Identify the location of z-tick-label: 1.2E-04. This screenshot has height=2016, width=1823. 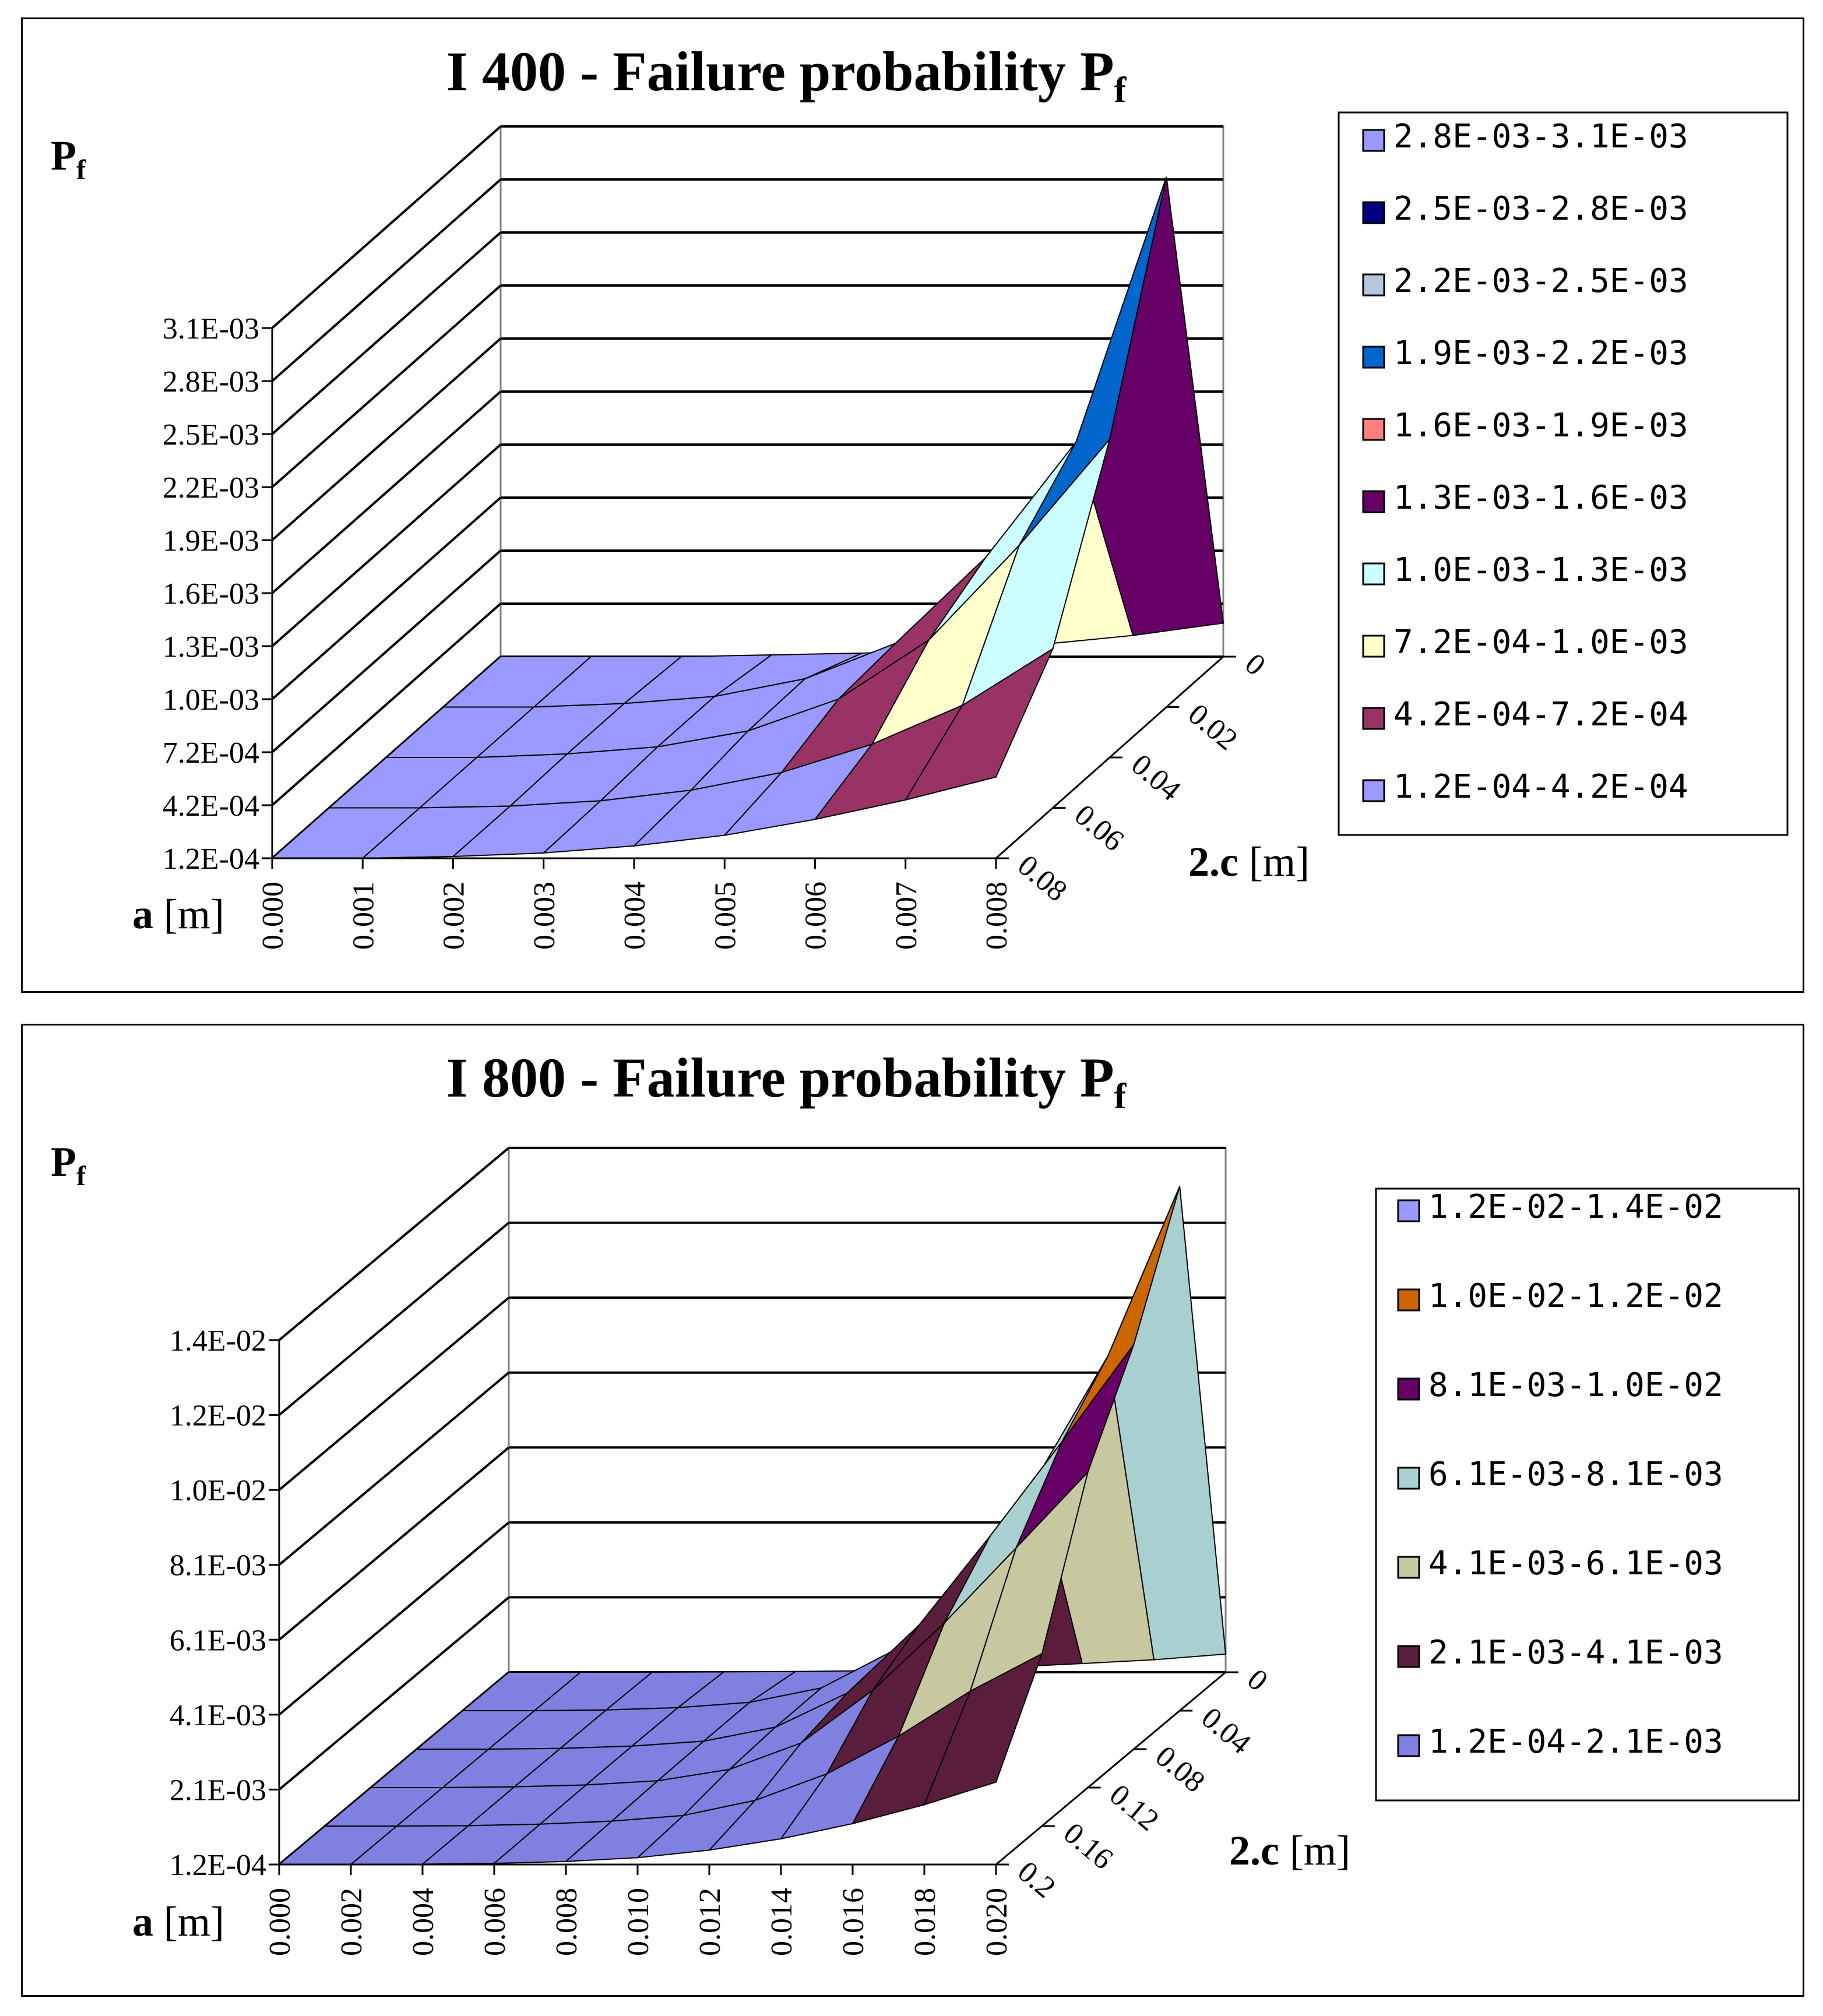
(218, 1865).